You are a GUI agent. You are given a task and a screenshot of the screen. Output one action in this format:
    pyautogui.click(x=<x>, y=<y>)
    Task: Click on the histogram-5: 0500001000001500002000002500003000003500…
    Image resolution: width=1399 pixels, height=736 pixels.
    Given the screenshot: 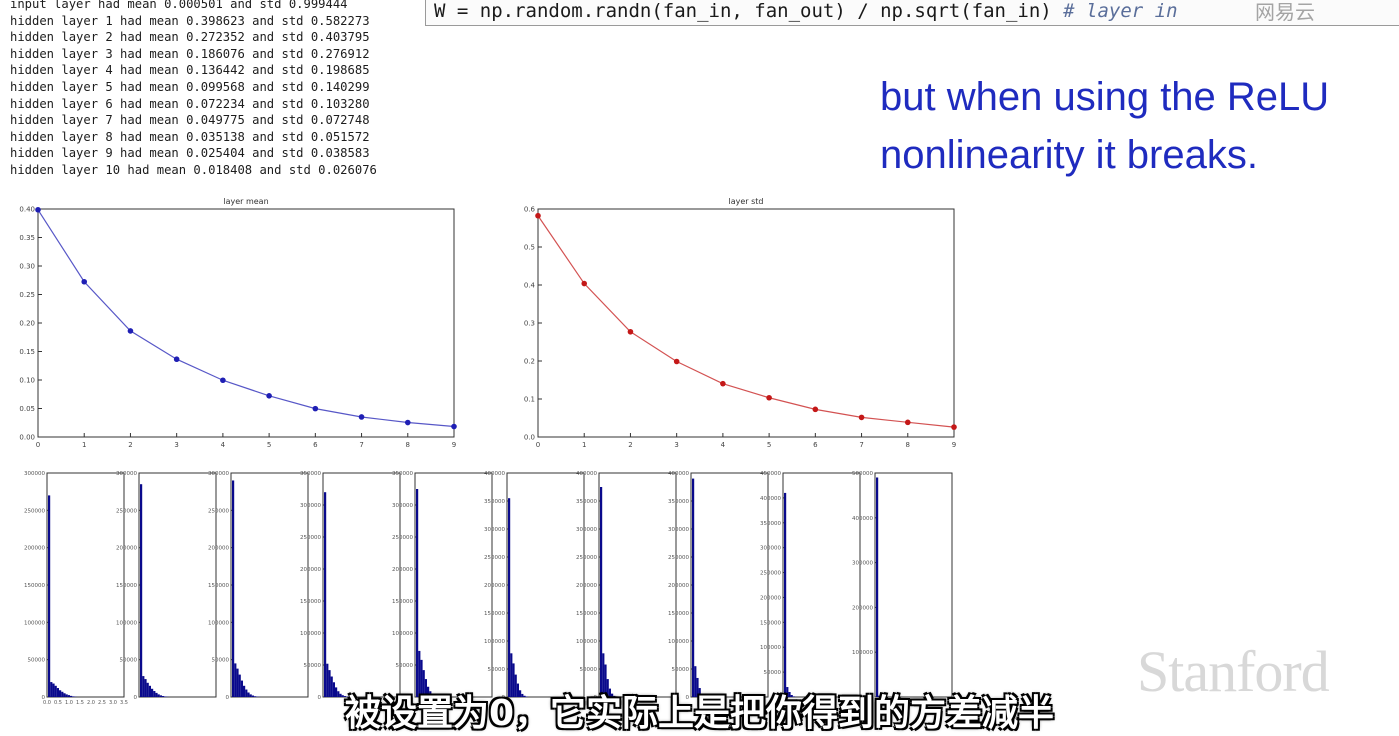 What is the action you would take?
    pyautogui.click(x=442, y=586)
    